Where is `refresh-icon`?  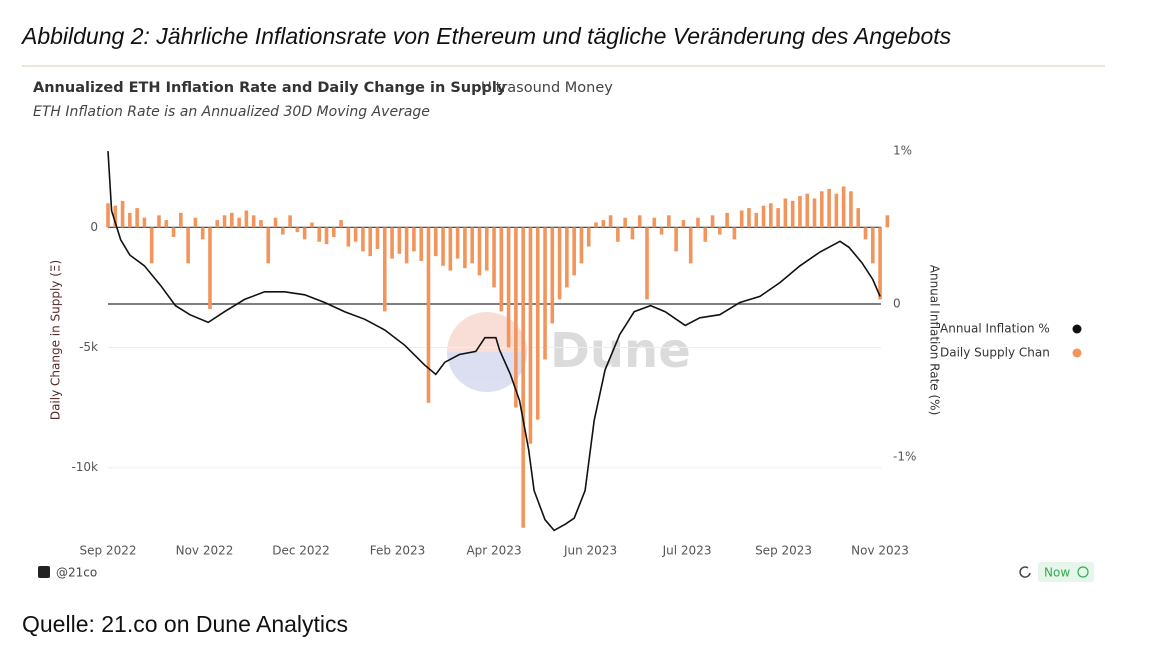 refresh-icon is located at coordinates (1025, 572).